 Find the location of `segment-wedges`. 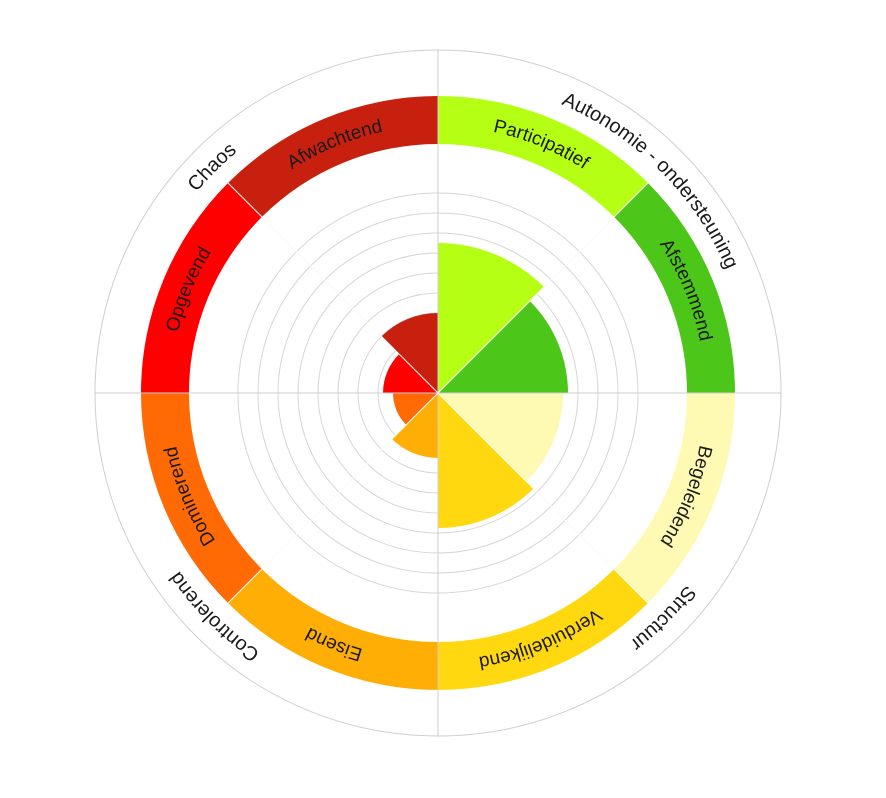

segment-wedges is located at coordinates (474, 385).